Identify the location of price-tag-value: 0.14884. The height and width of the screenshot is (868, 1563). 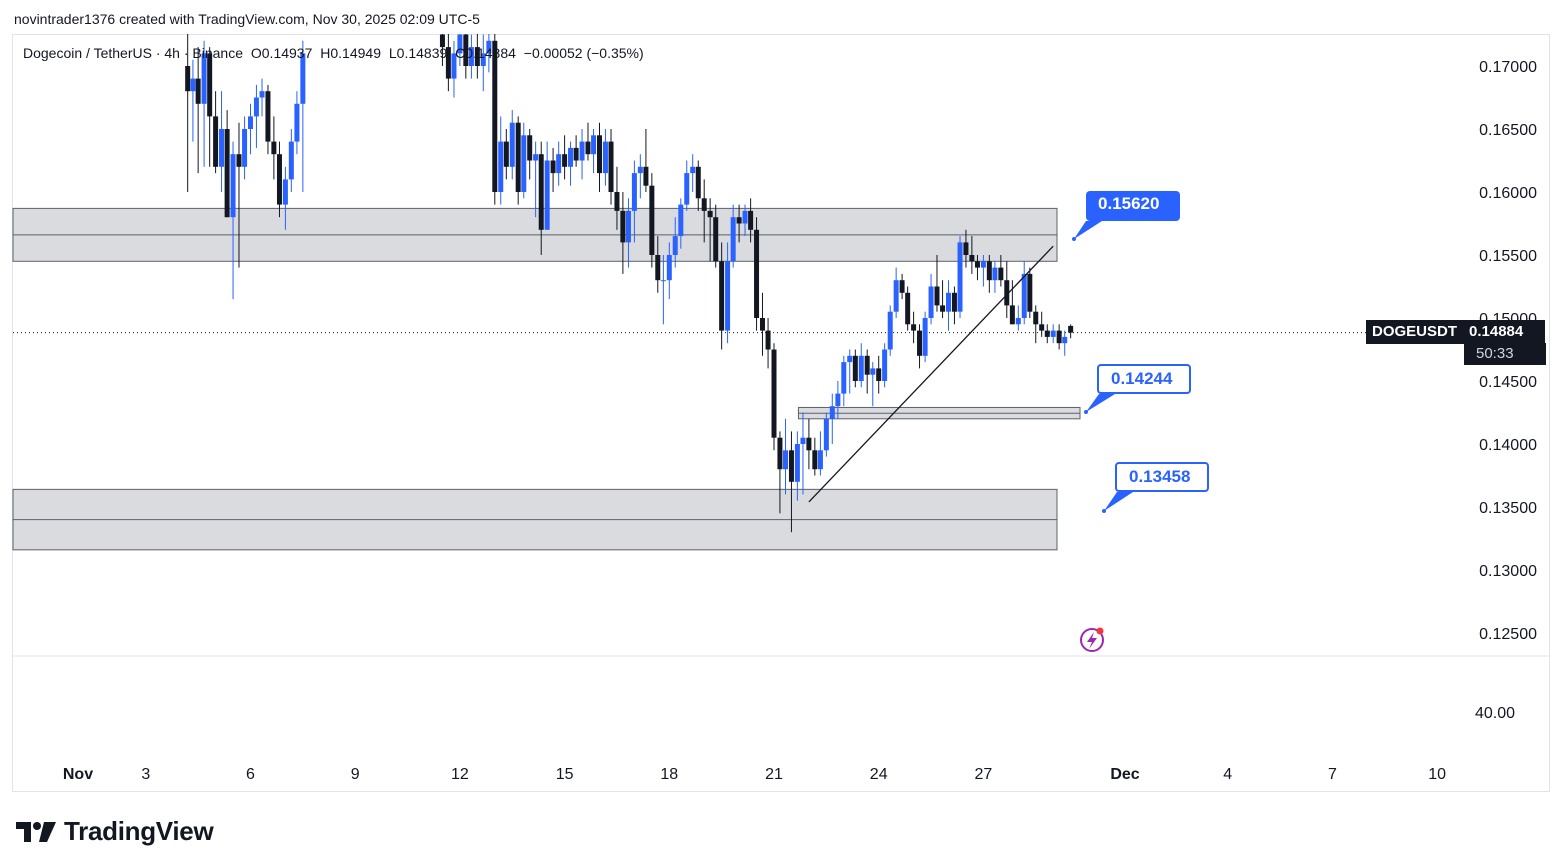
(1504, 332).